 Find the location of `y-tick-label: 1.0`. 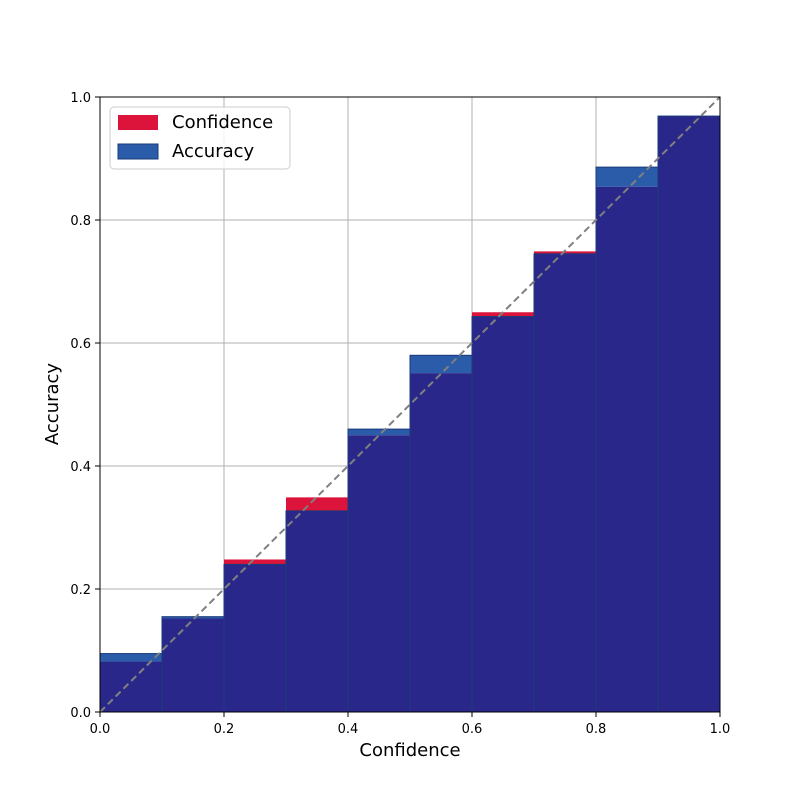

y-tick-label: 1.0 is located at coordinates (80, 98).